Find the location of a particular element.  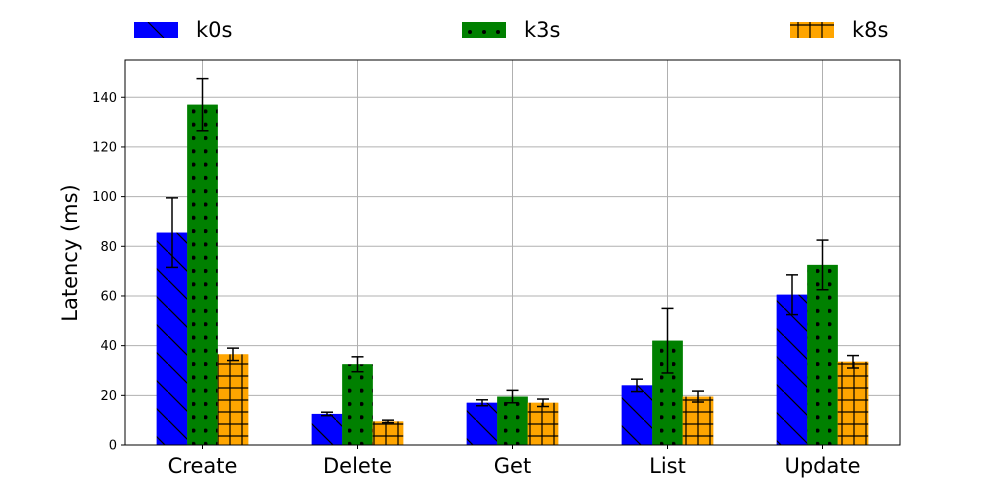

bar-hatch-k8s-delete is located at coordinates (388, 433).